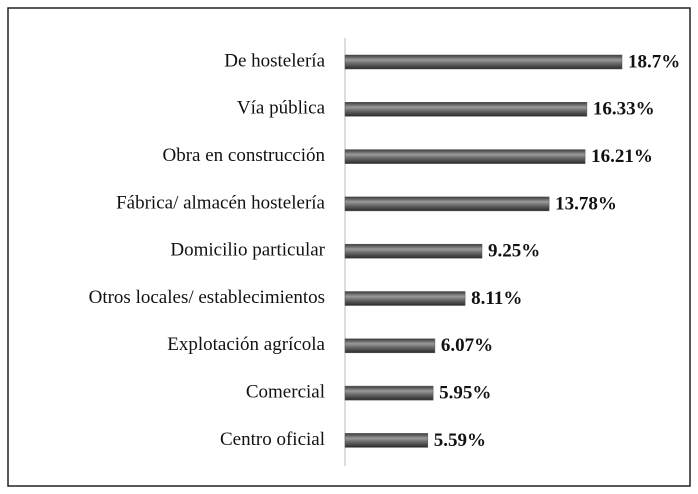  What do you see at coordinates (247, 250) in the screenshot?
I see `category-label: Domicilio particular` at bounding box center [247, 250].